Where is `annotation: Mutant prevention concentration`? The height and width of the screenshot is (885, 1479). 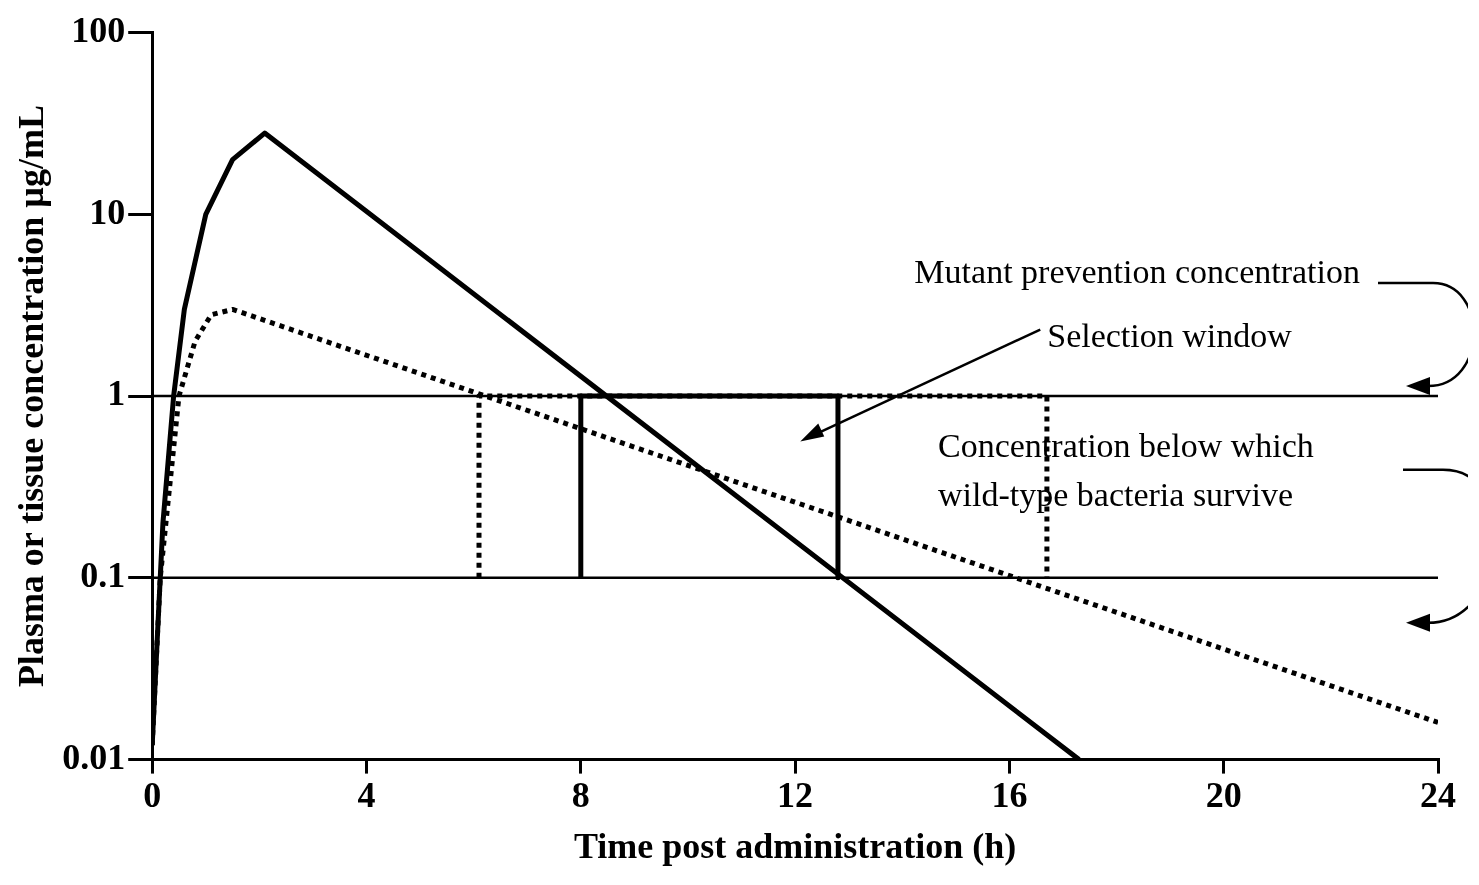
annotation: Mutant prevention concentration is located at coordinates (1137, 272).